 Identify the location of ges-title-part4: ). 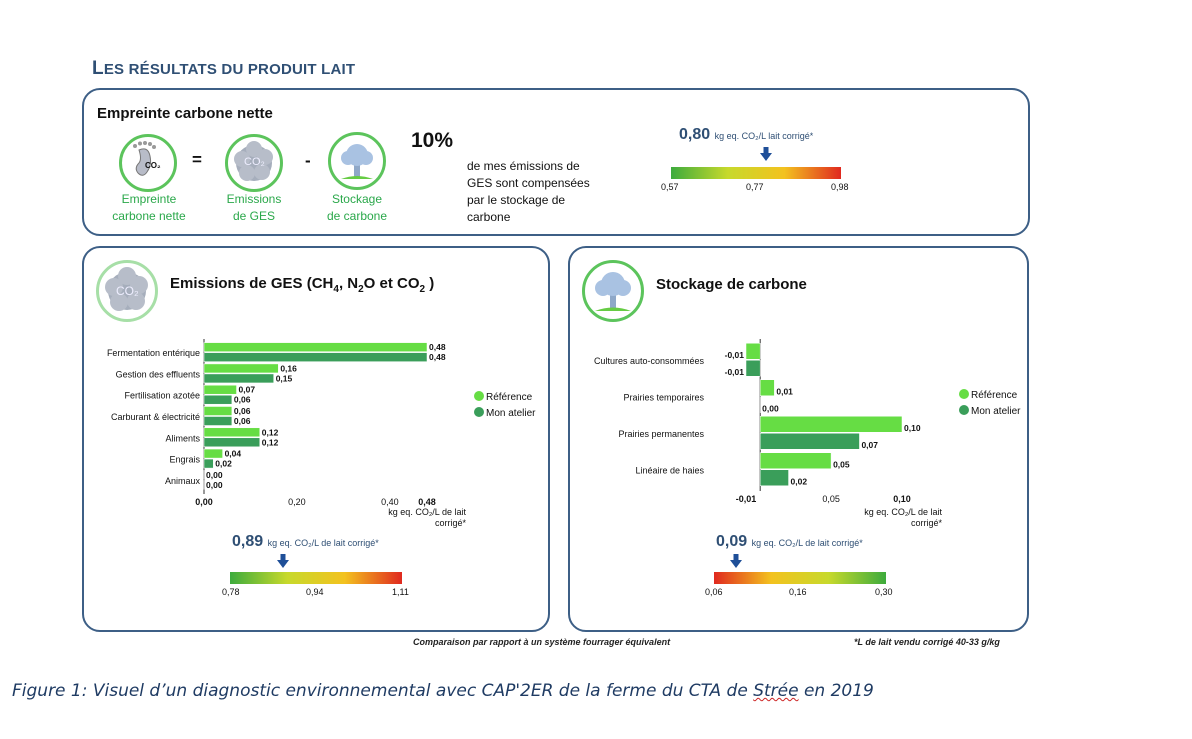
(430, 283).